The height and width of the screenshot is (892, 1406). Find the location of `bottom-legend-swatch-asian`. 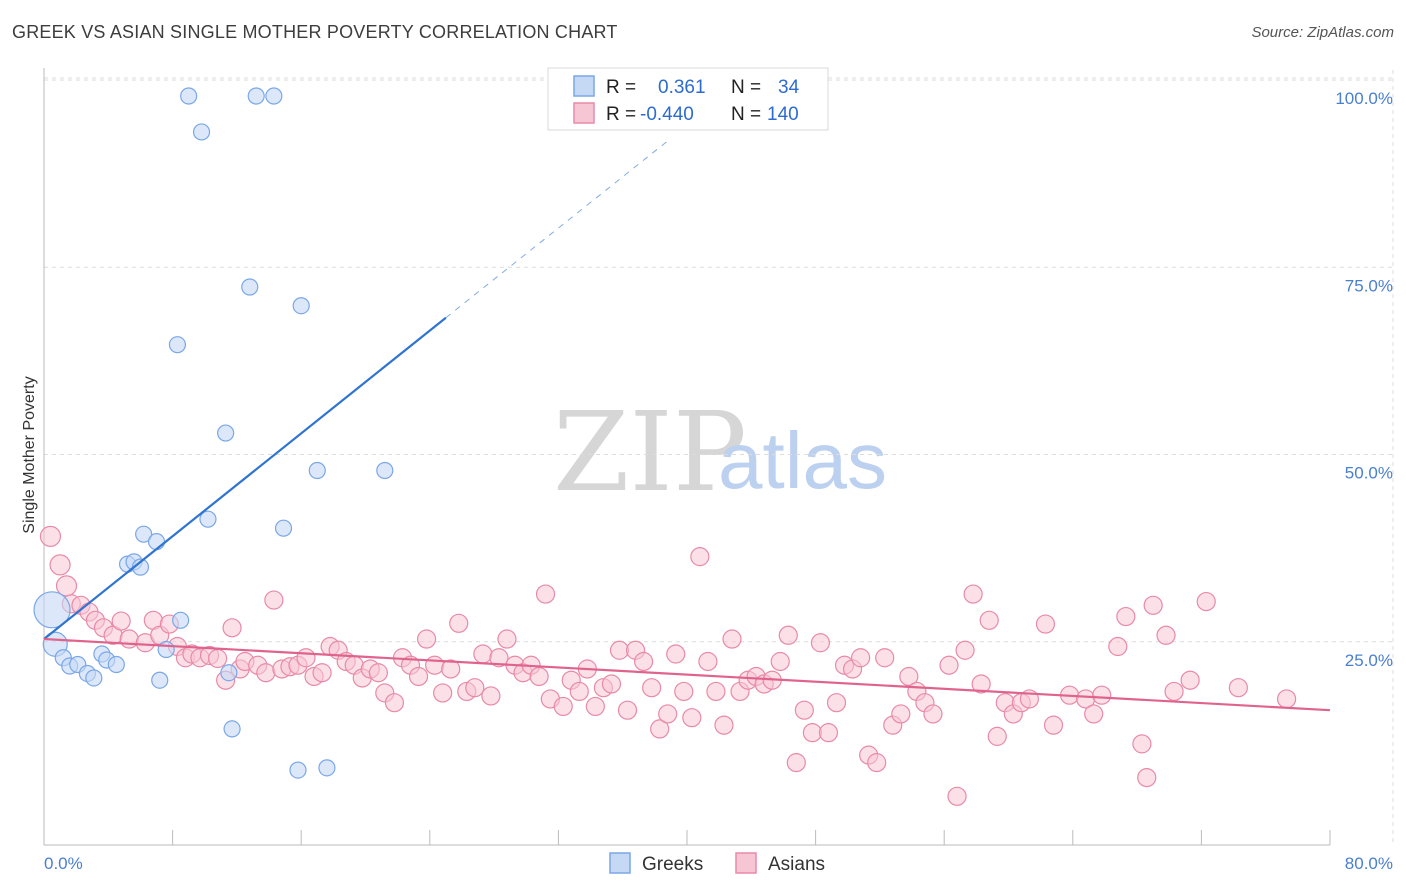

bottom-legend-swatch-asian is located at coordinates (746, 863).